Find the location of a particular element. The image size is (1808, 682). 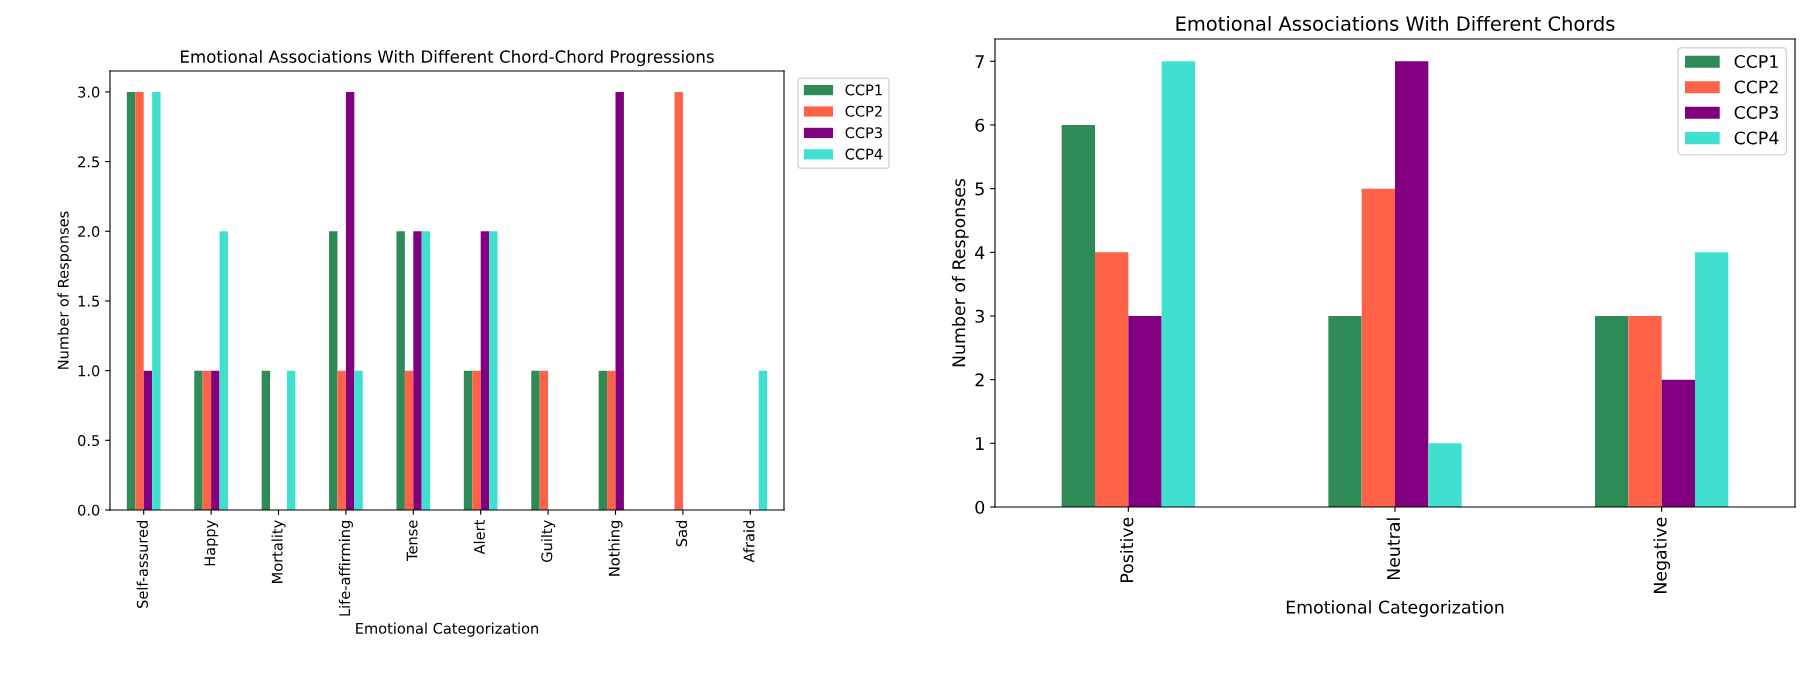

x-tick-label: Happy is located at coordinates (211, 543).